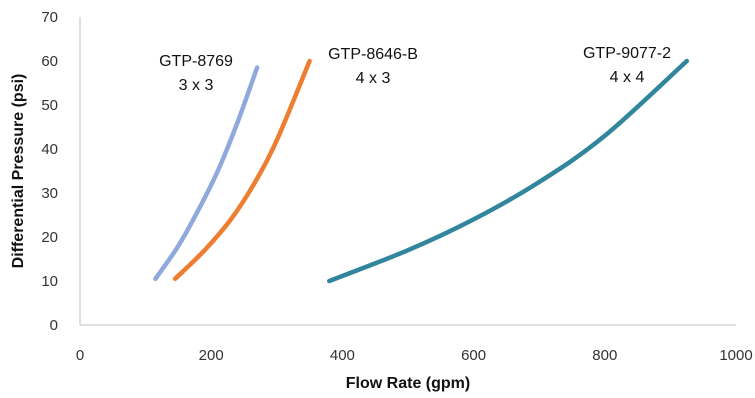  I want to click on series-label-2: GTP-9077-2 4 x 4, so click(627, 65).